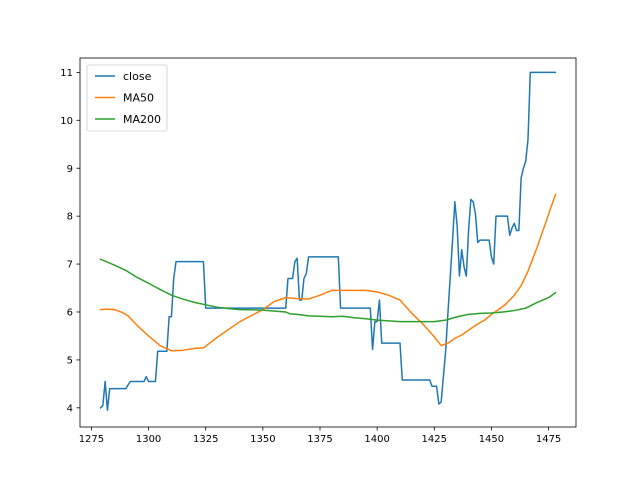 The width and height of the screenshot is (640, 480). I want to click on x-tick-label: 1350, so click(262, 439).